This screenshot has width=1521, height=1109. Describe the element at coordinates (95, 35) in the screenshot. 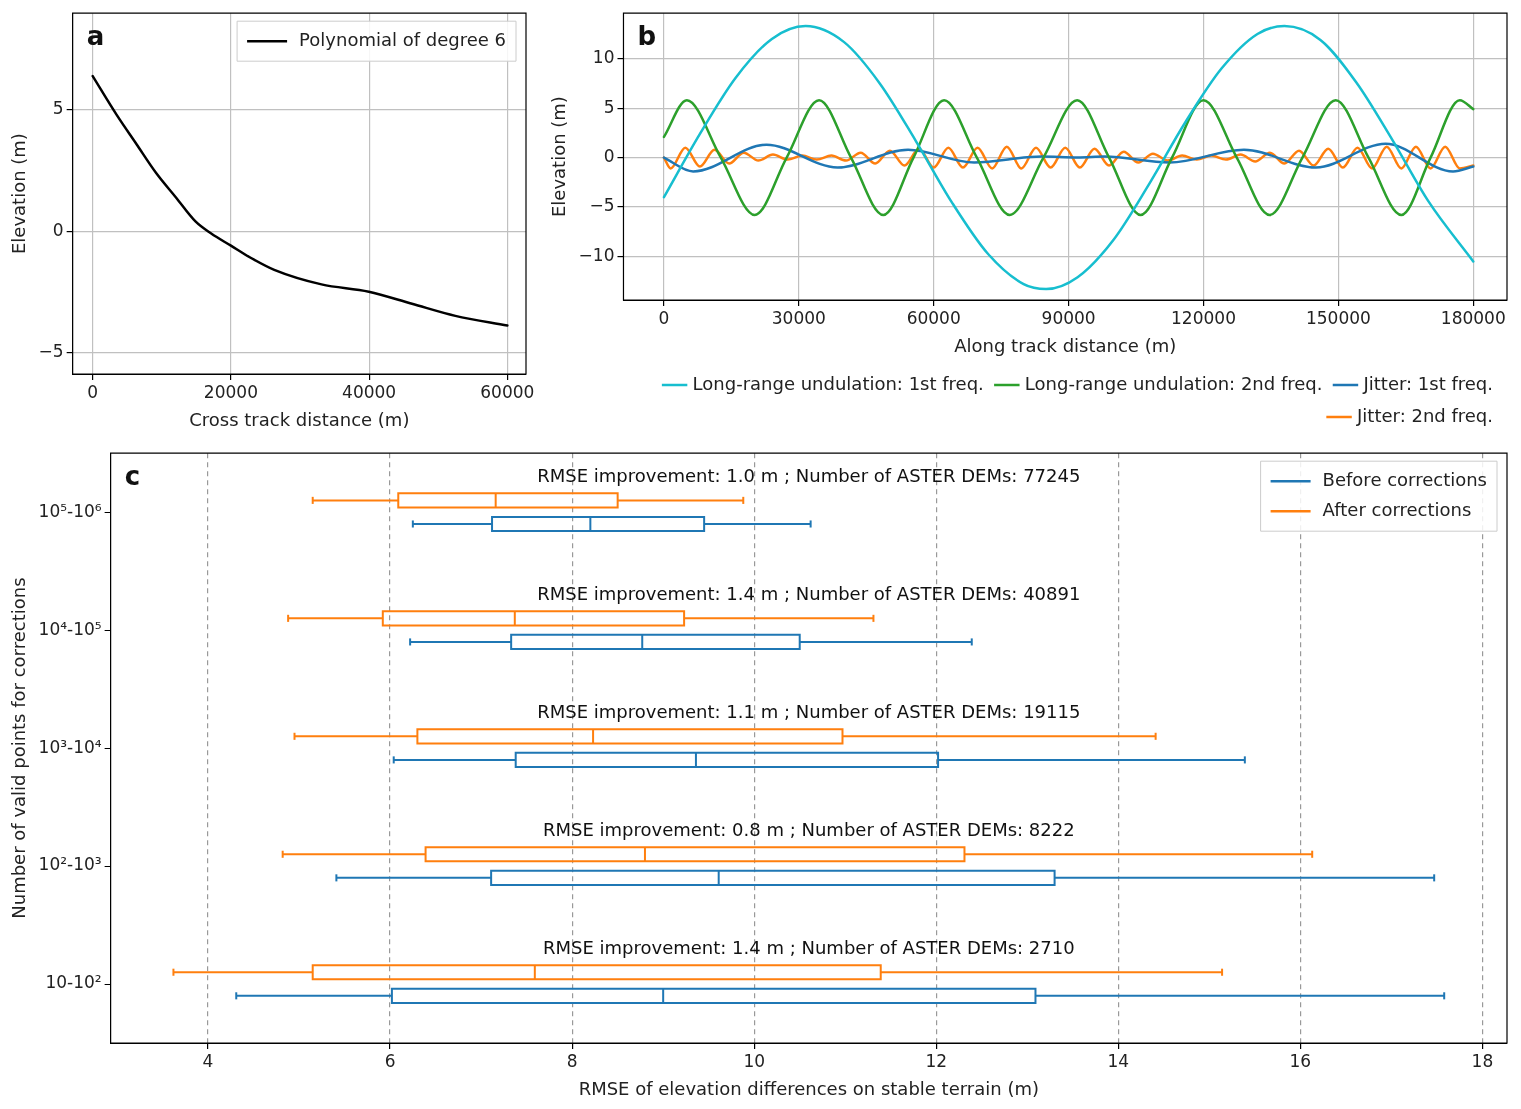

I see `annotation: a` at that location.